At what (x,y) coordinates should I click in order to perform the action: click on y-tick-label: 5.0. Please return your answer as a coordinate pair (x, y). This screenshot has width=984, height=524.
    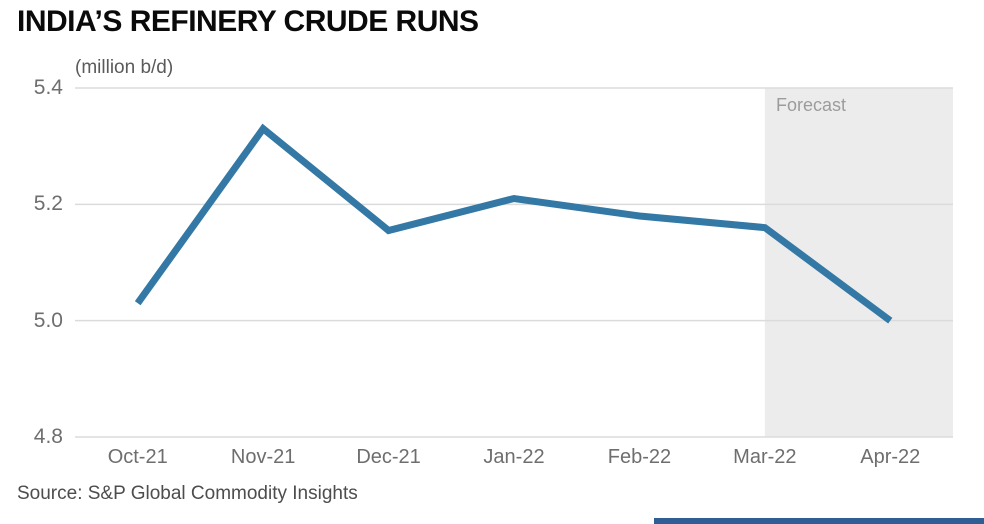
    Looking at the image, I should click on (48, 320).